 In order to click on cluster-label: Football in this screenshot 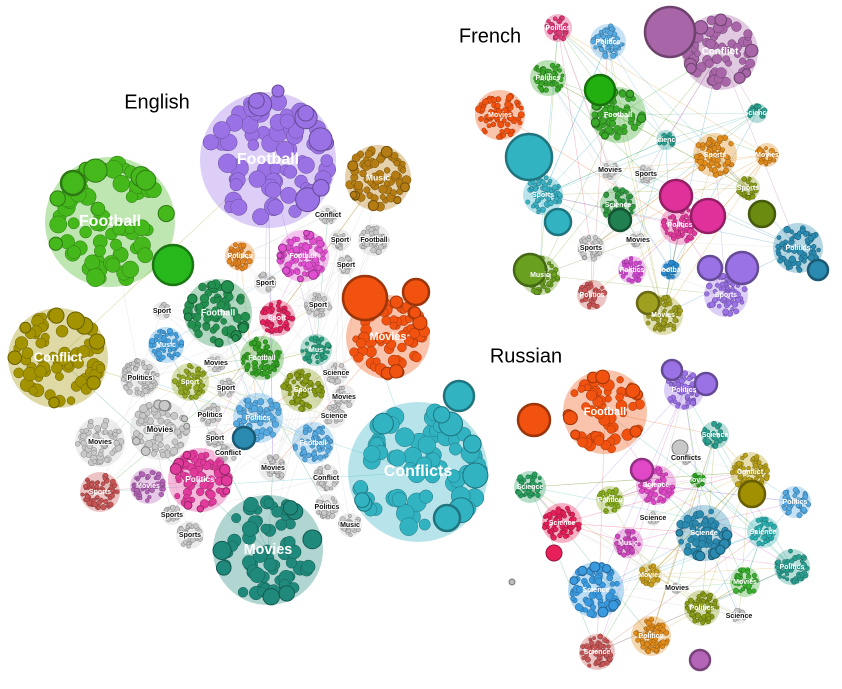, I will do `click(670, 270)`.